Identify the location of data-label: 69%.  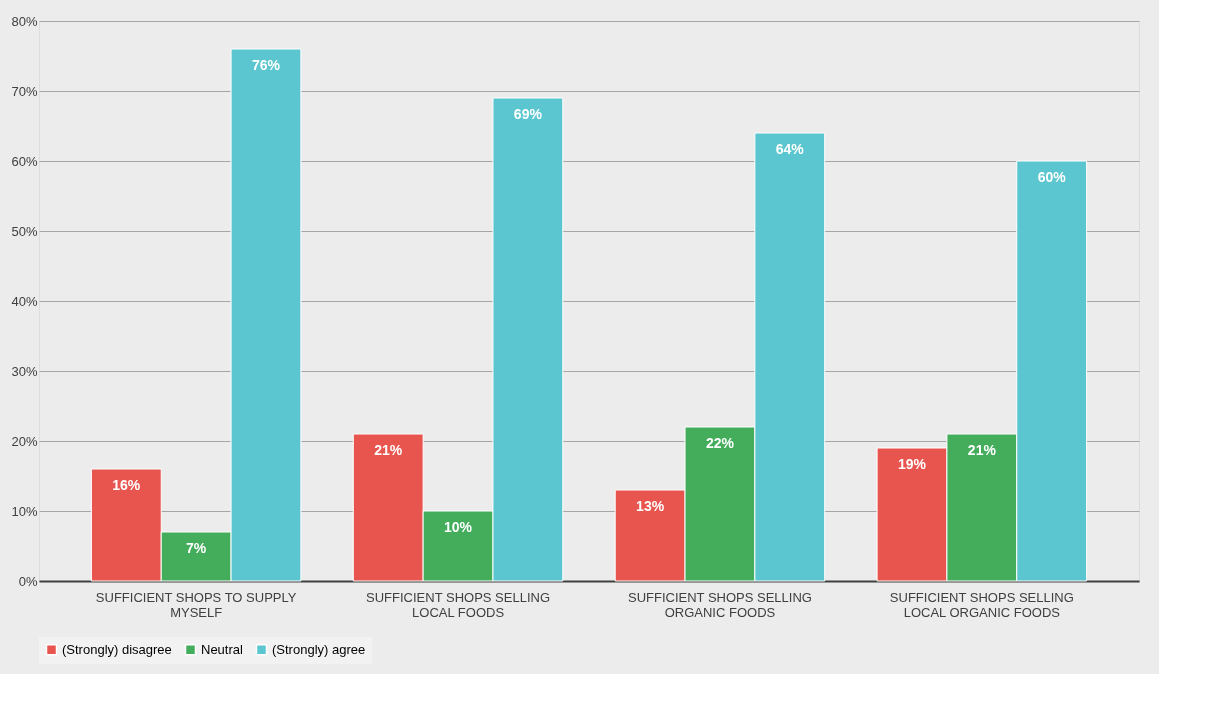
(528, 114).